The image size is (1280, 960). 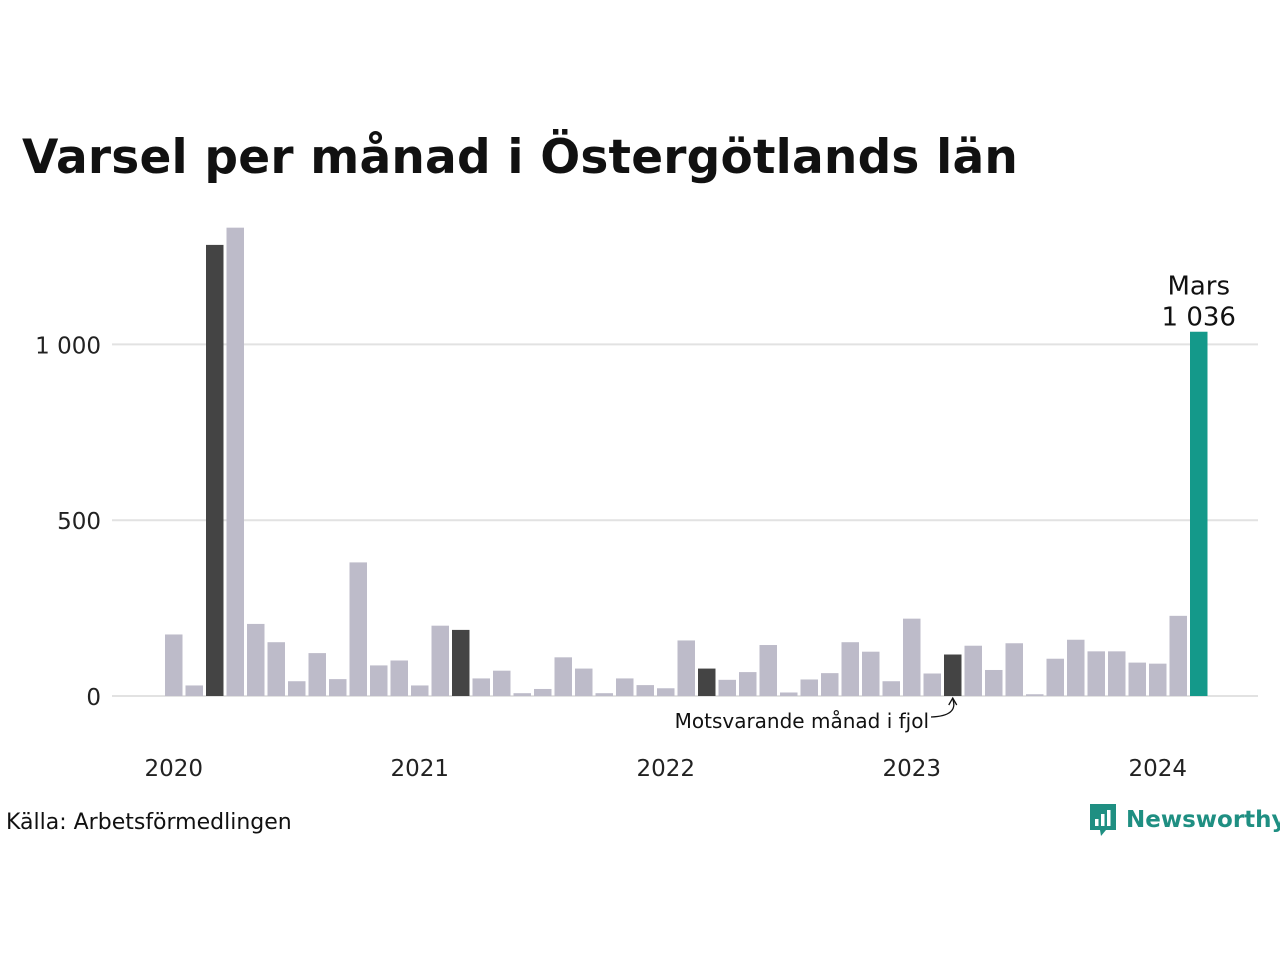 I want to click on x-tick-label: 2020, so click(x=173, y=769).